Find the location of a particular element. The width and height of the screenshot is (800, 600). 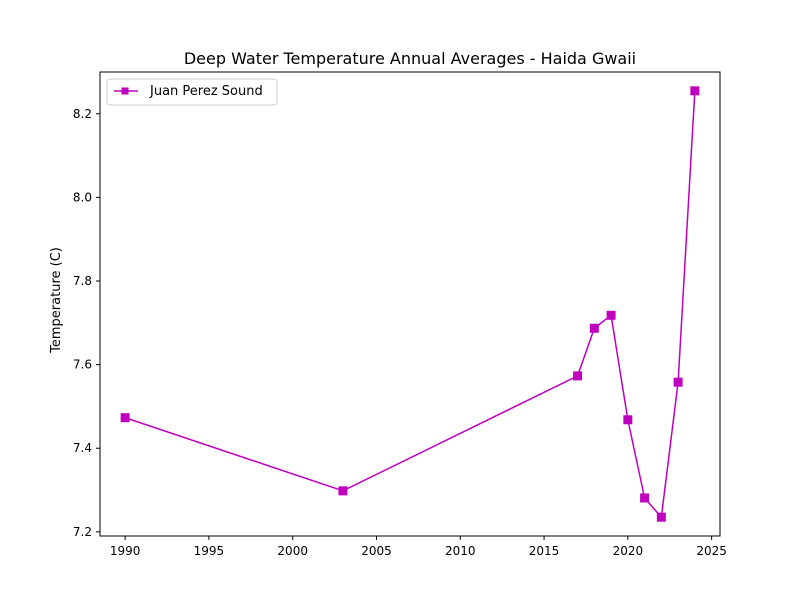

y-tick-label: 7.8 is located at coordinates (82, 281).